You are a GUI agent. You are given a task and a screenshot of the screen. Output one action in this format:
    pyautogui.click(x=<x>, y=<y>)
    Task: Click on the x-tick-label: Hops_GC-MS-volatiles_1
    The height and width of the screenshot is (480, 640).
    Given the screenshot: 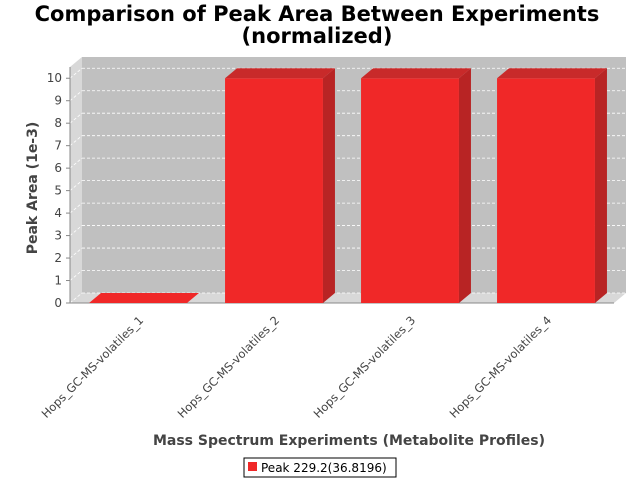 What is the action you would take?
    pyautogui.click(x=92, y=366)
    